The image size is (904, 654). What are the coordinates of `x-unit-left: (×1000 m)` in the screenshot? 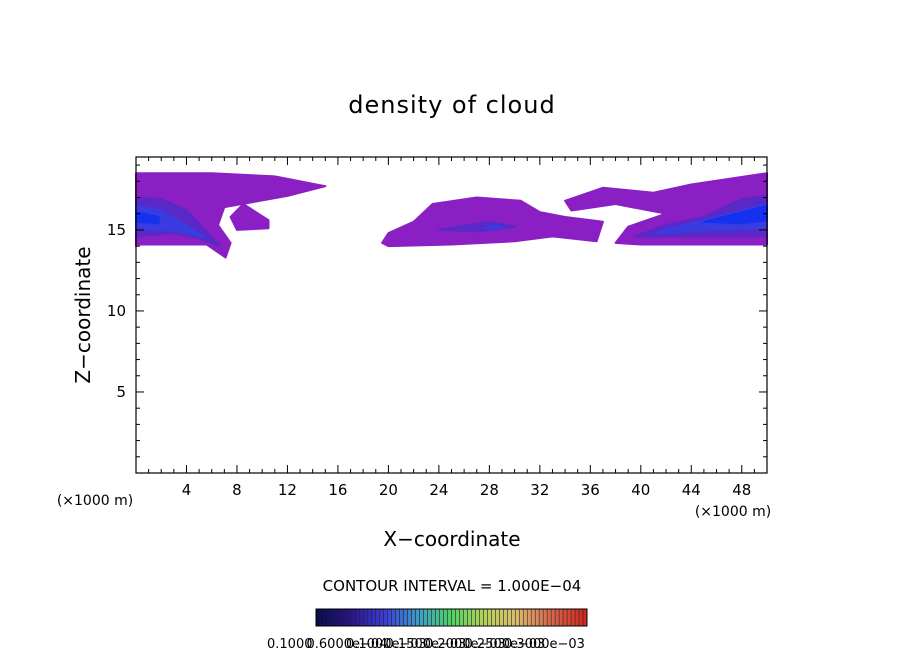 It's located at (95, 501).